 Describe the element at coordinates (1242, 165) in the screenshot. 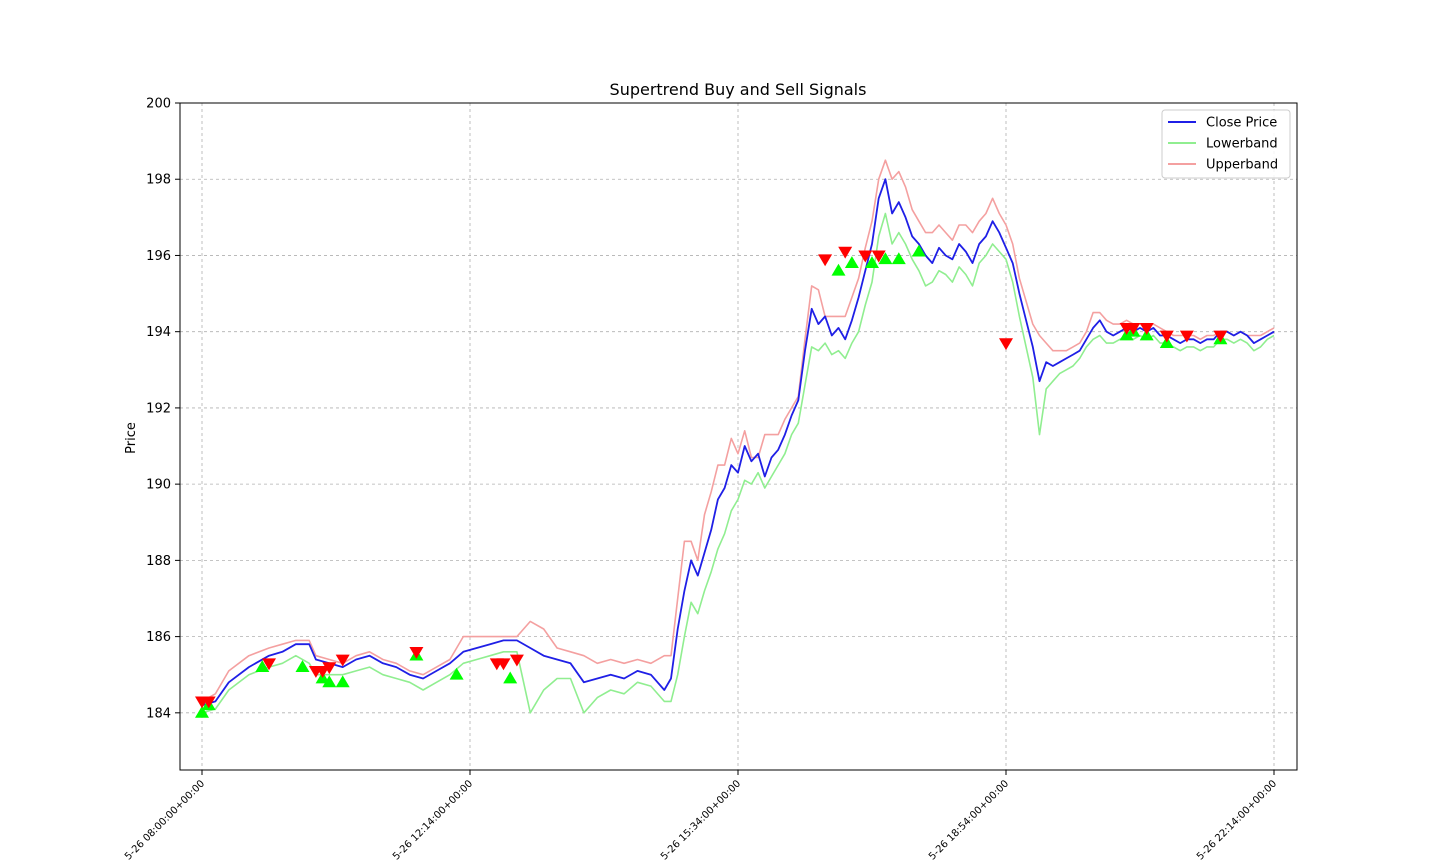

I see `legend-label: Upperband` at that location.